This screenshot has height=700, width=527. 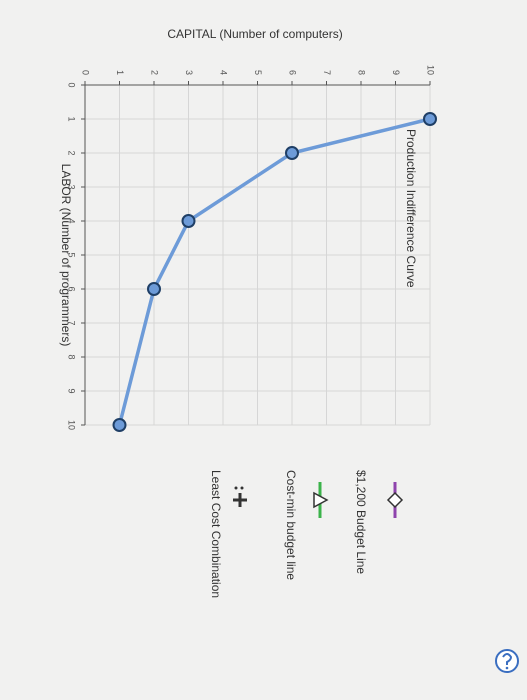 I want to click on x-tick-label: 1, so click(x=72, y=118).